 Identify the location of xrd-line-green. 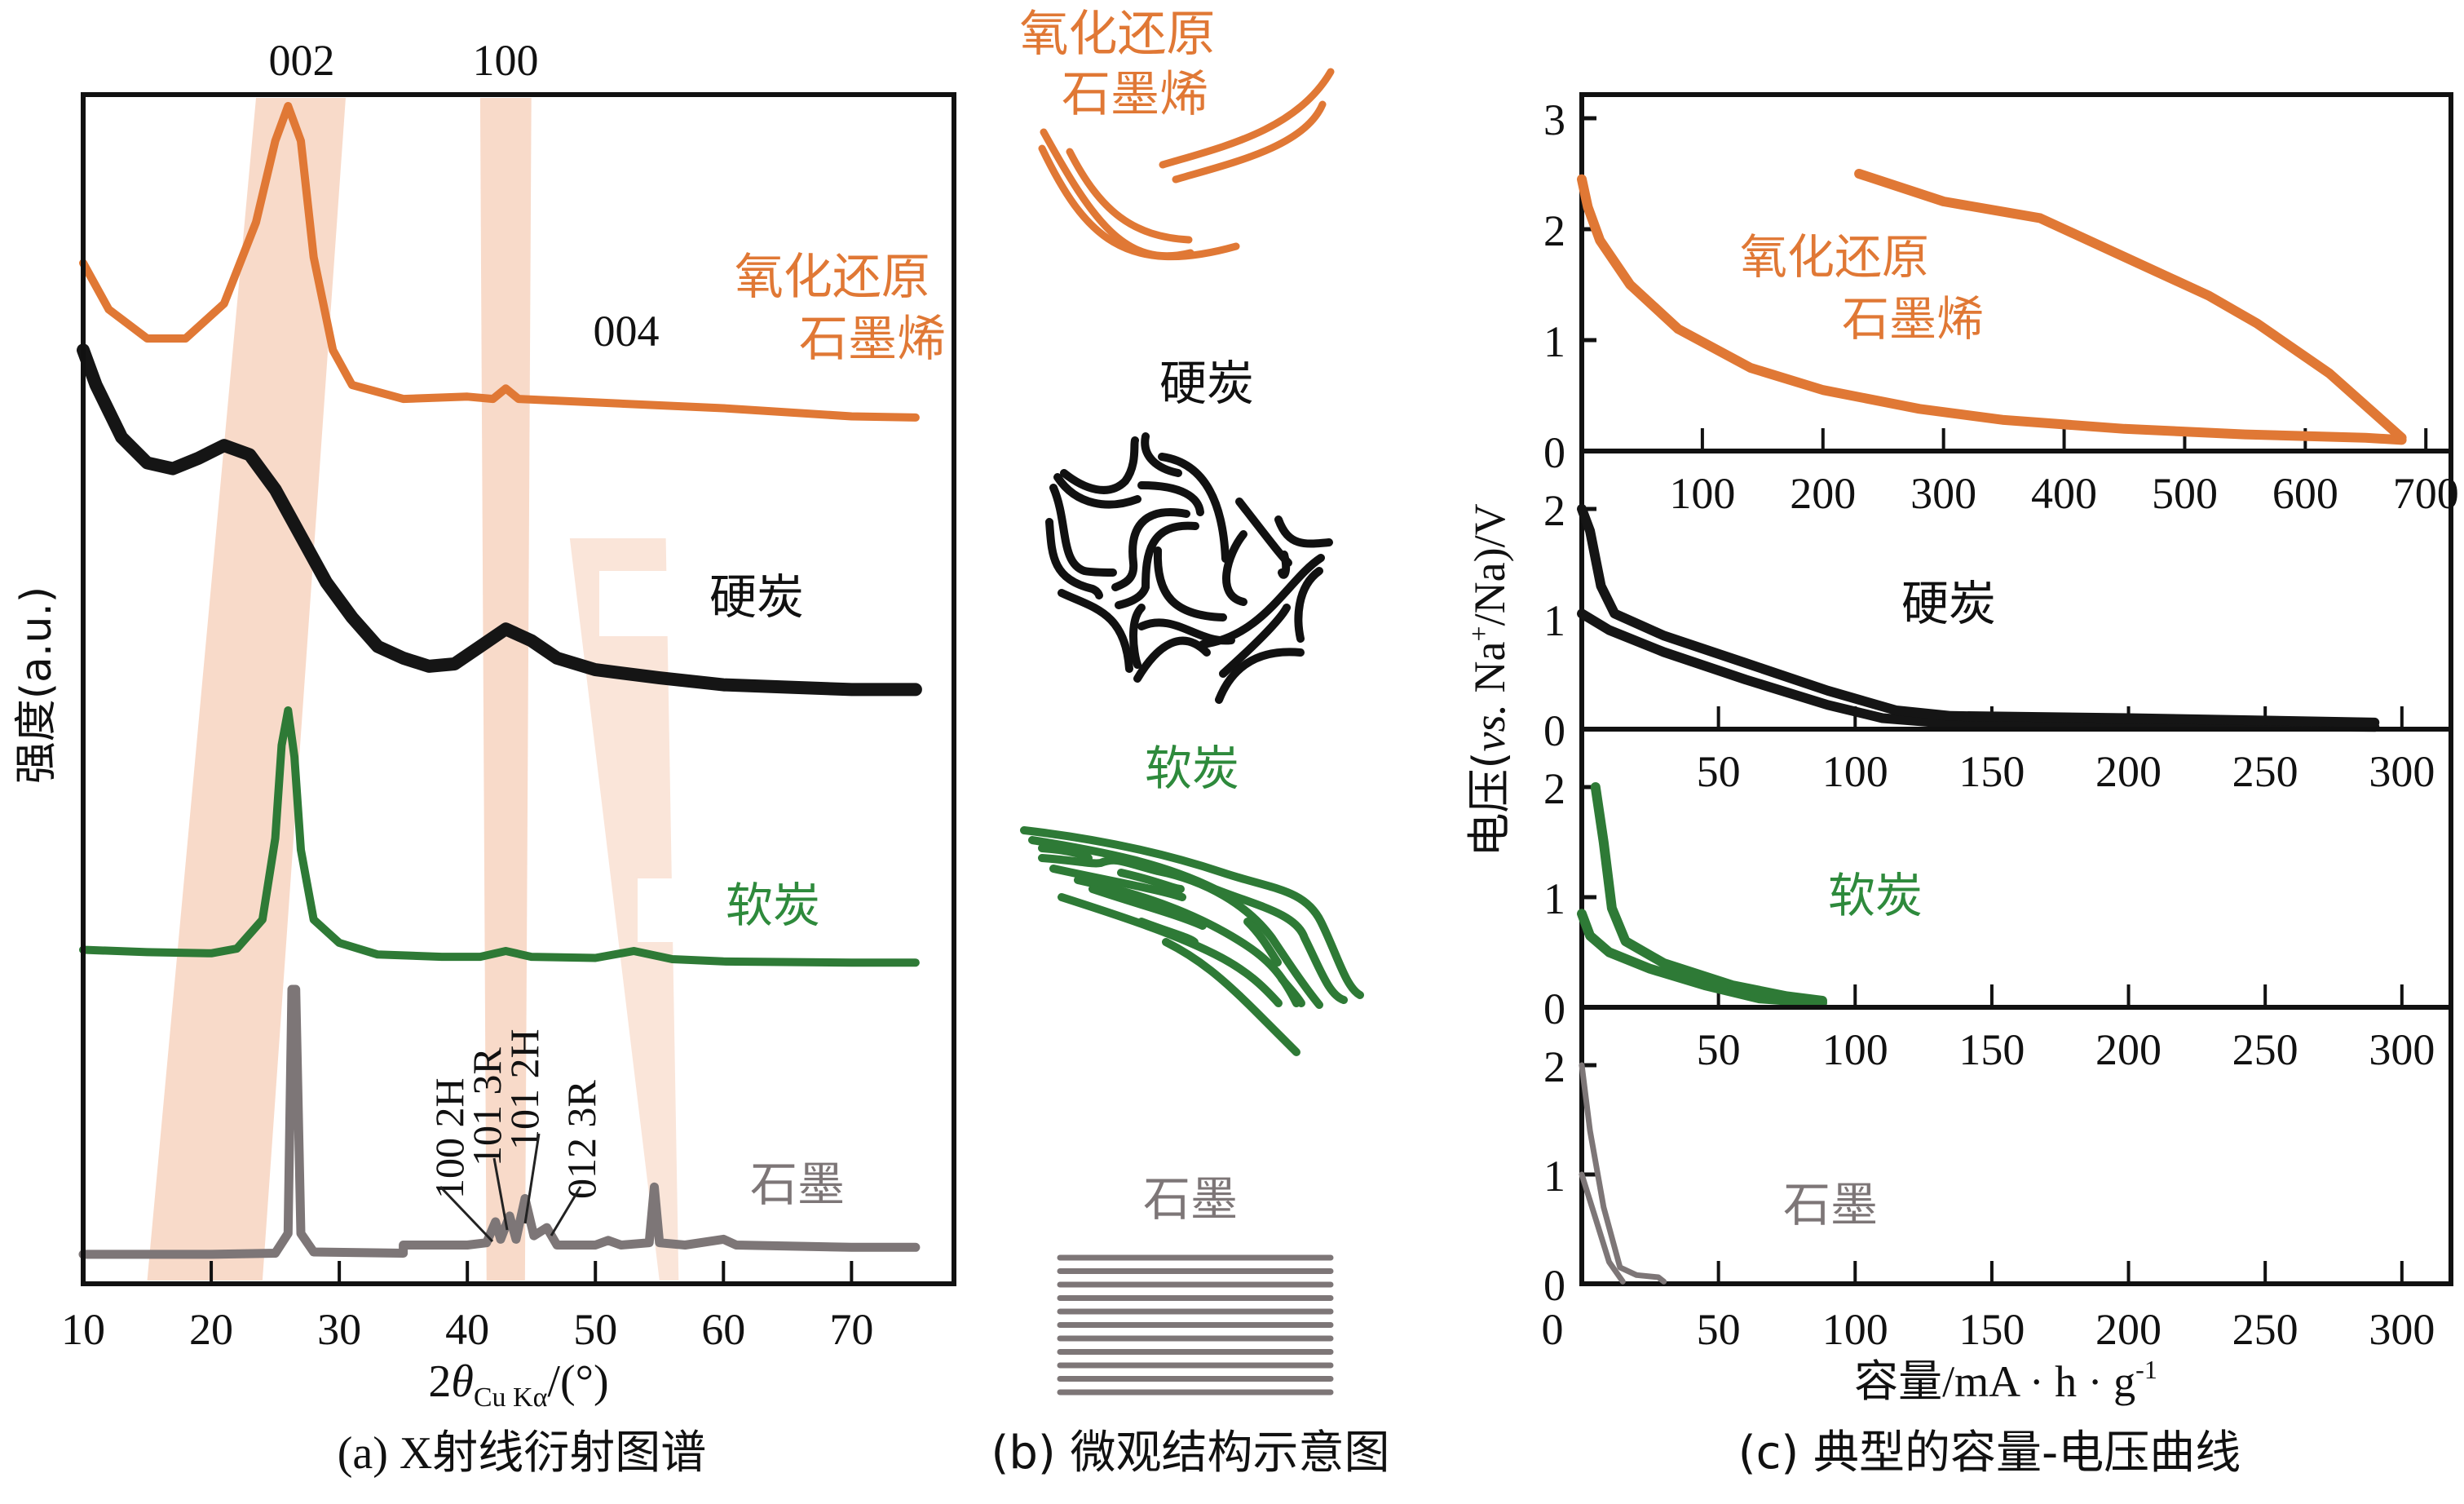
(499, 836).